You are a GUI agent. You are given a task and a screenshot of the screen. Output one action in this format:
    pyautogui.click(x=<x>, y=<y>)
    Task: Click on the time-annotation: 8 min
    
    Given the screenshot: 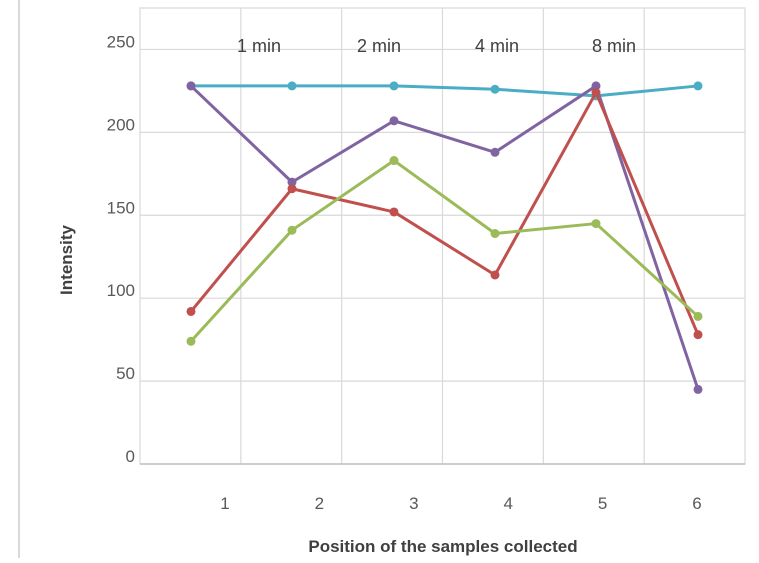 What is the action you would take?
    pyautogui.click(x=614, y=46)
    